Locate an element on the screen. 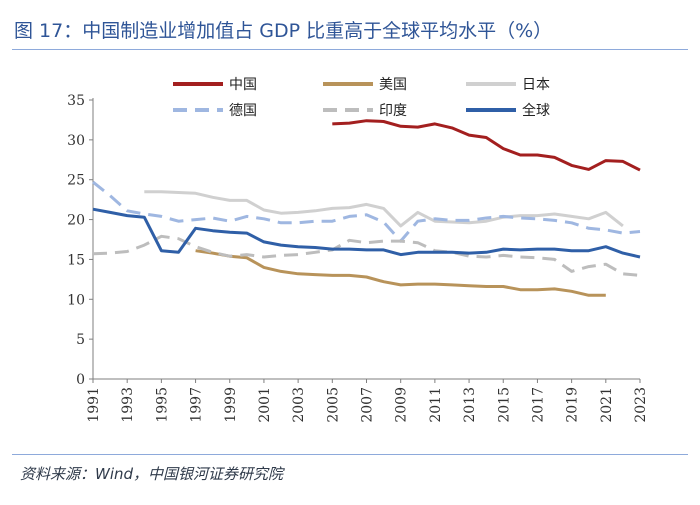  legend-label-6: 全球 is located at coordinates (536, 110).